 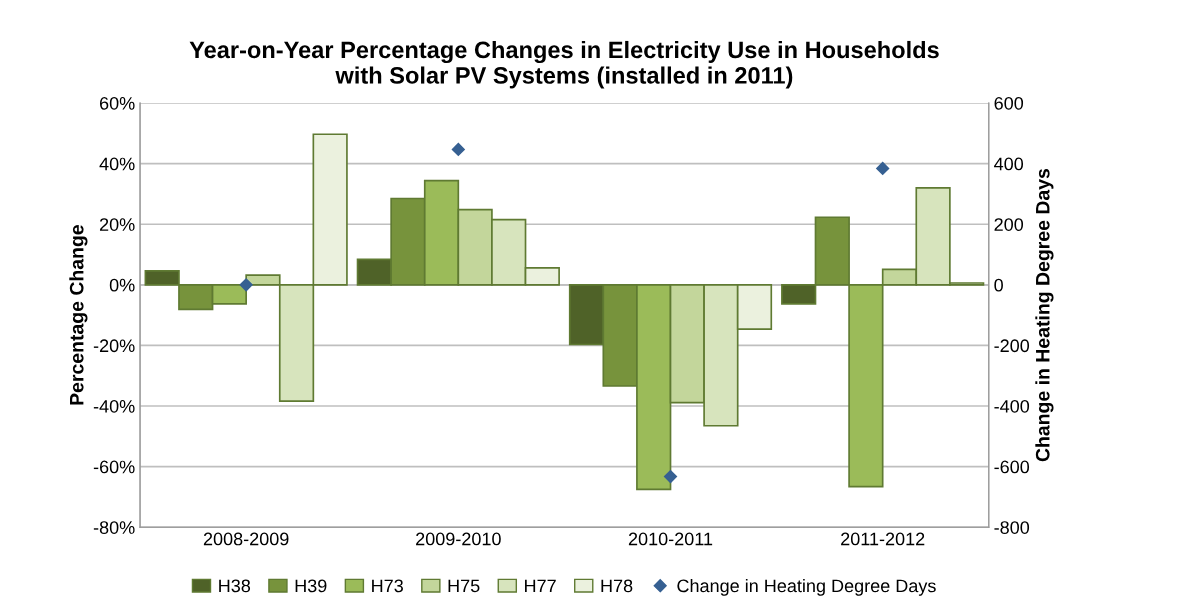 What do you see at coordinates (117, 164) in the screenshot?
I see `y-tick-label: 40%` at bounding box center [117, 164].